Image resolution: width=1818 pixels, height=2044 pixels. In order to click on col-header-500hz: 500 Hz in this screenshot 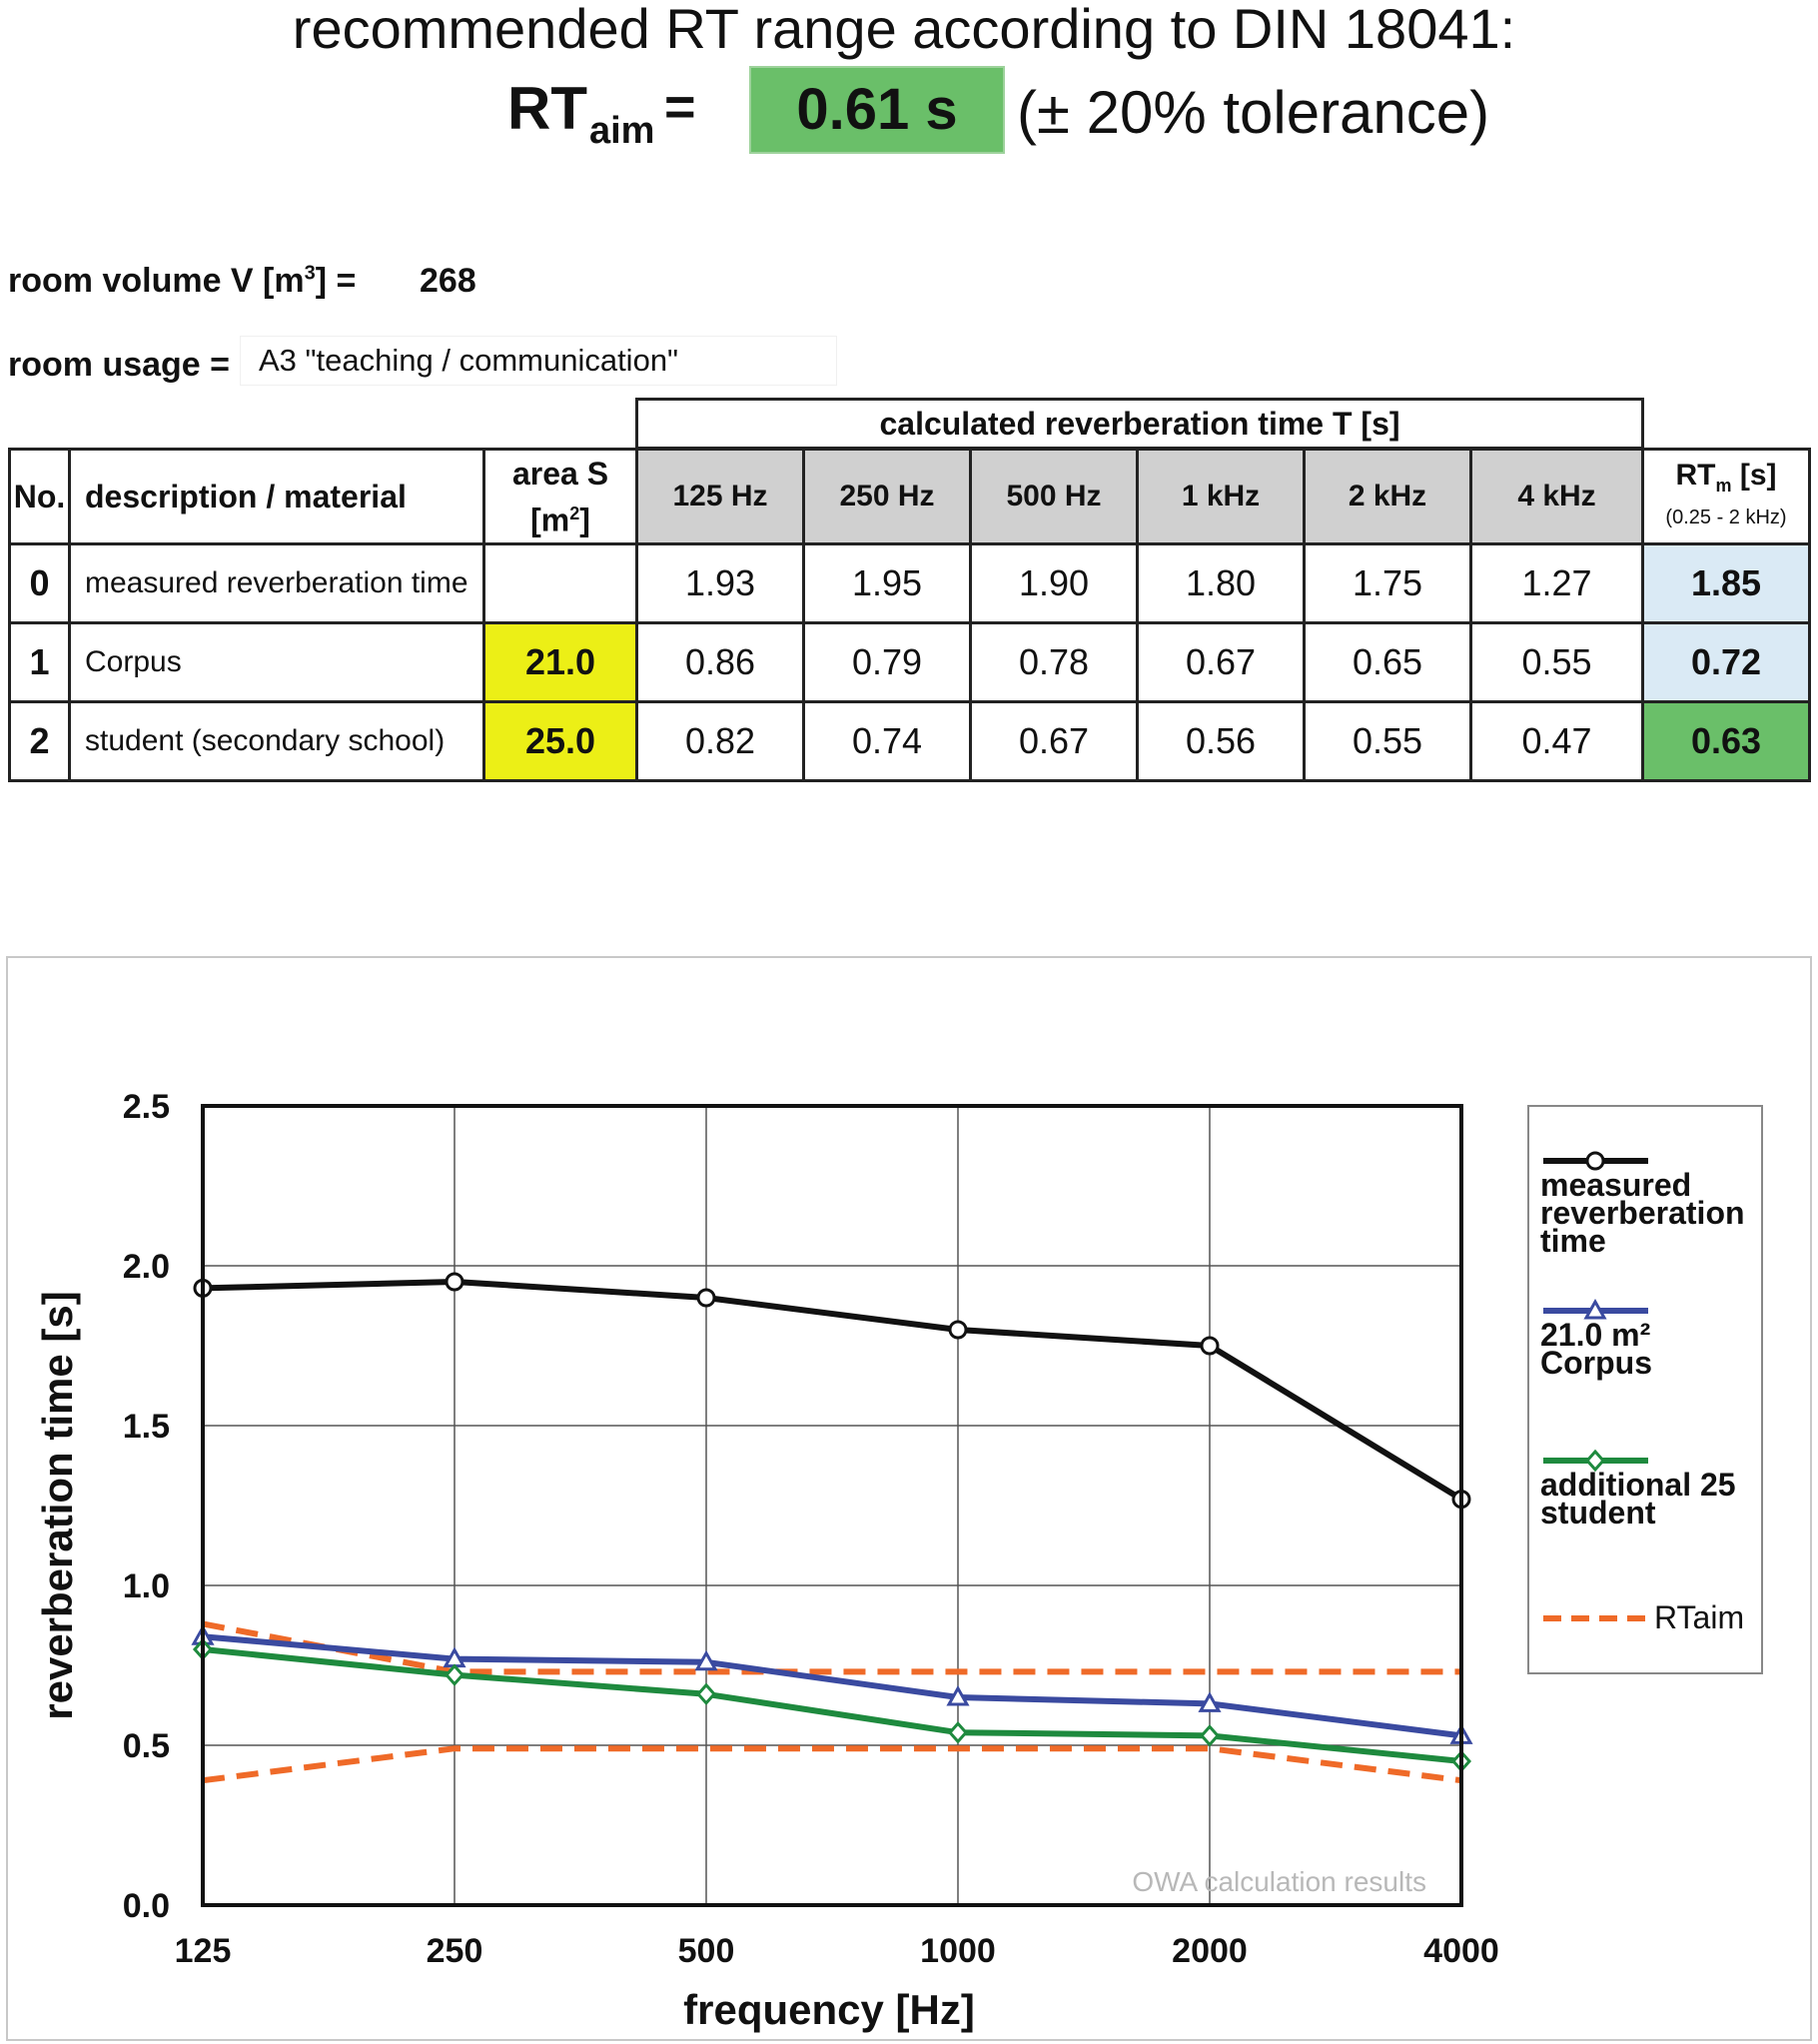, I will do `click(1054, 496)`.